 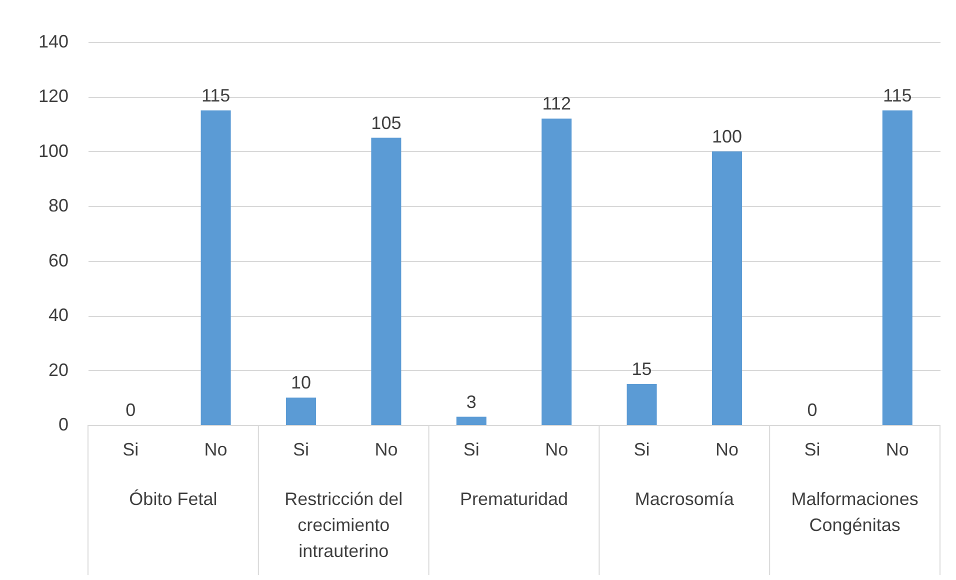 I want to click on y-tick-label: 40, so click(x=58, y=315).